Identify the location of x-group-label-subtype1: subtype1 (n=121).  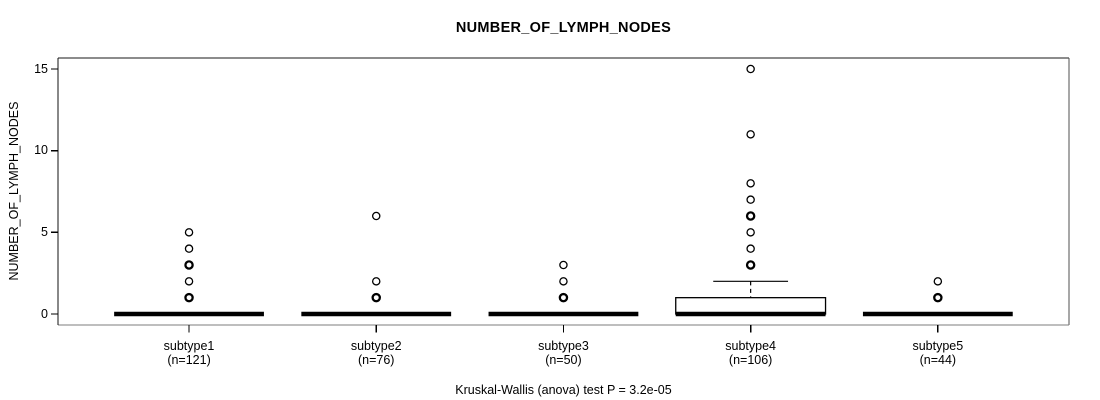
(189, 353).